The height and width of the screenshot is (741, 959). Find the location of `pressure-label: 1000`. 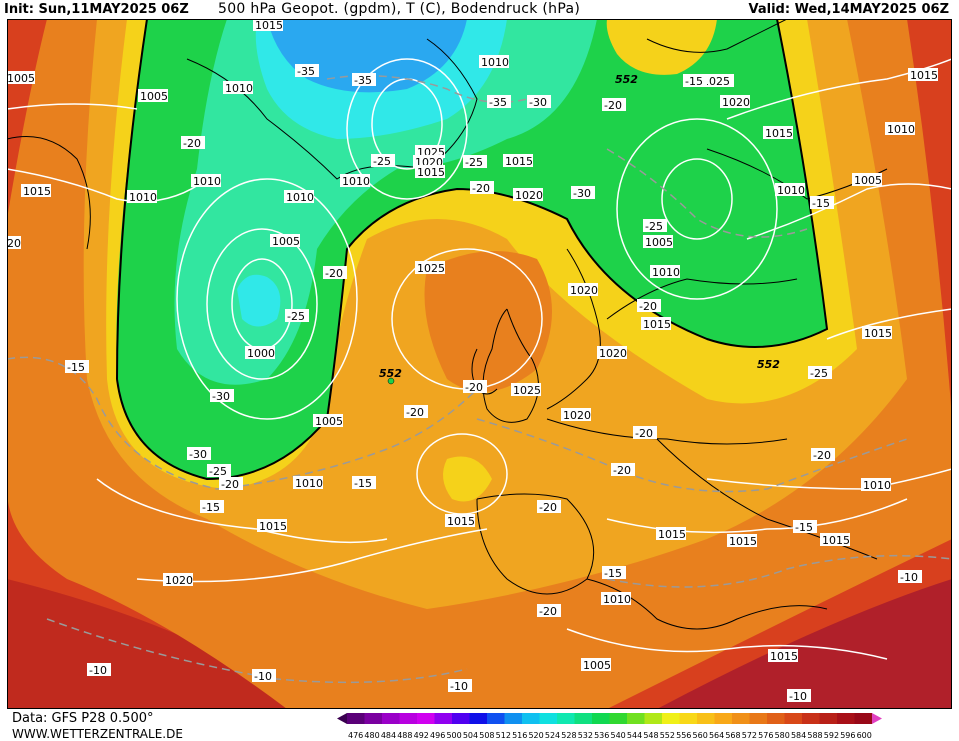

pressure-label: 1000 is located at coordinates (260, 353).